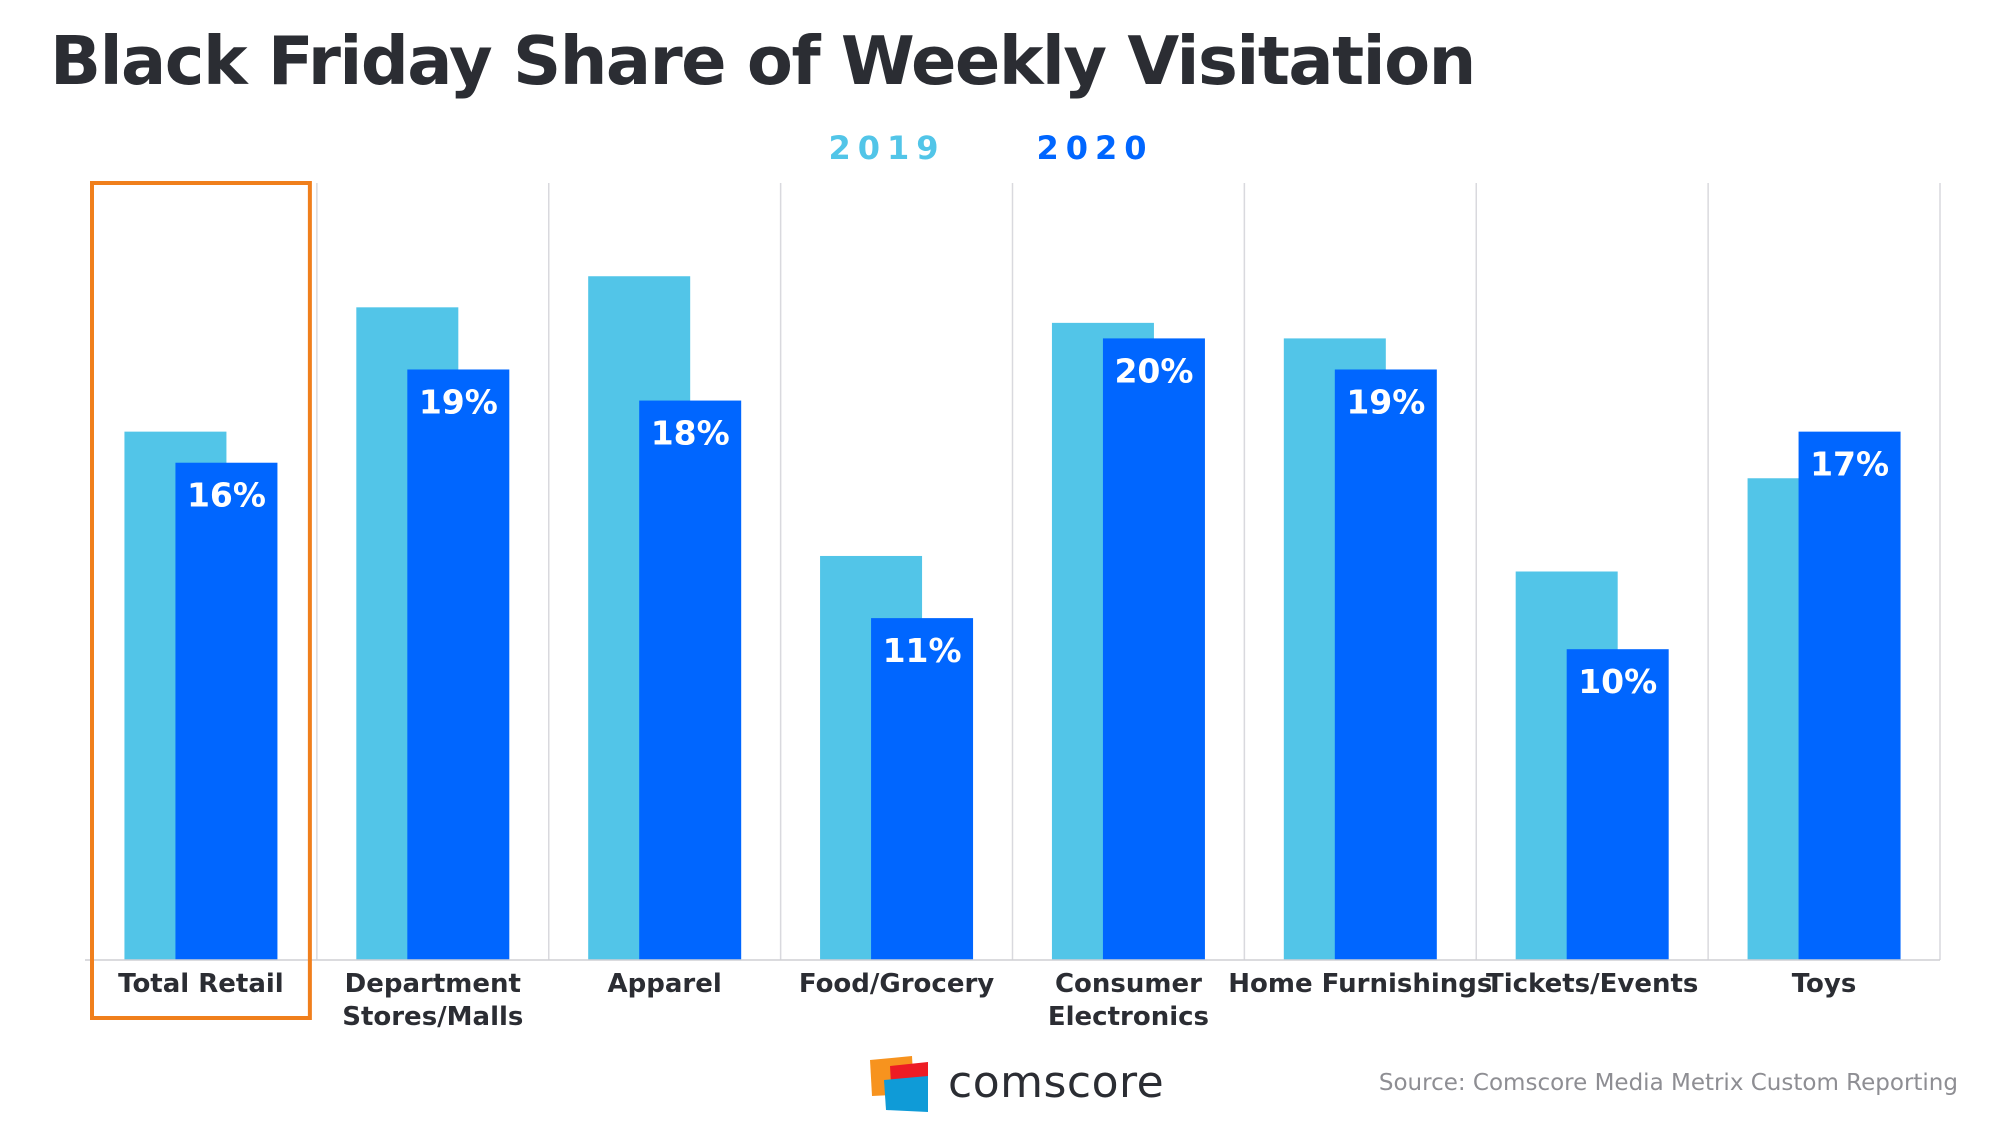  What do you see at coordinates (896, 984) in the screenshot?
I see `x-tick-label-food-grocery: Food/Grocery` at bounding box center [896, 984].